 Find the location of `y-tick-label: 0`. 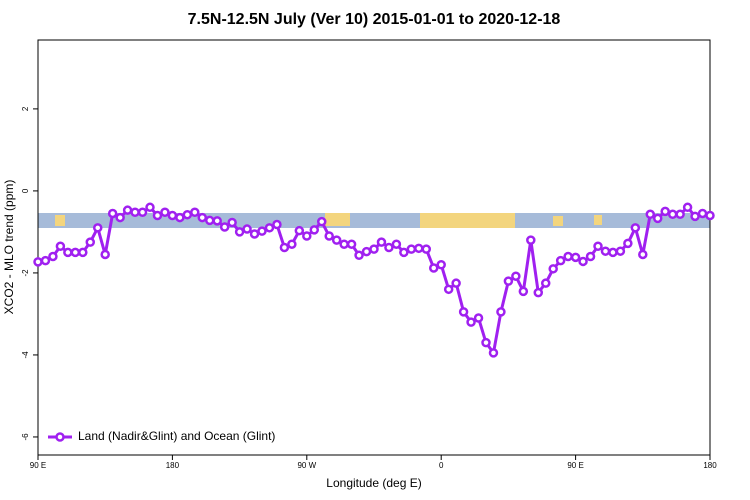

y-tick-label: 0 is located at coordinates (25, 190).